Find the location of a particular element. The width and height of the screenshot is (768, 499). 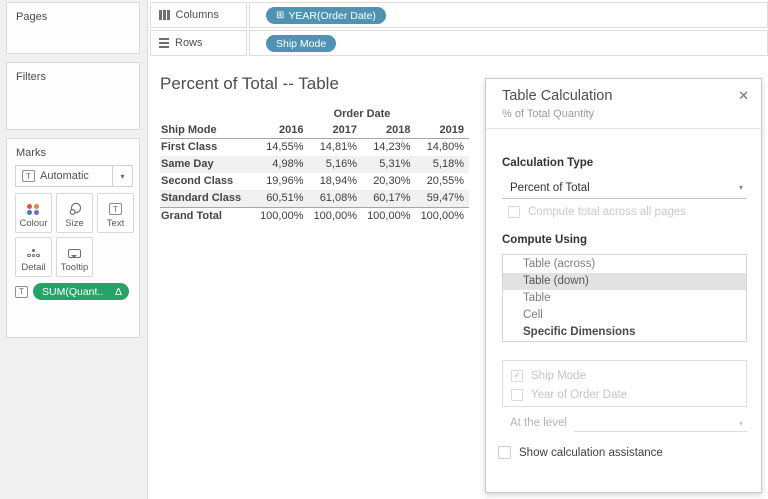

dimension-checkbox is located at coordinates (517, 394).